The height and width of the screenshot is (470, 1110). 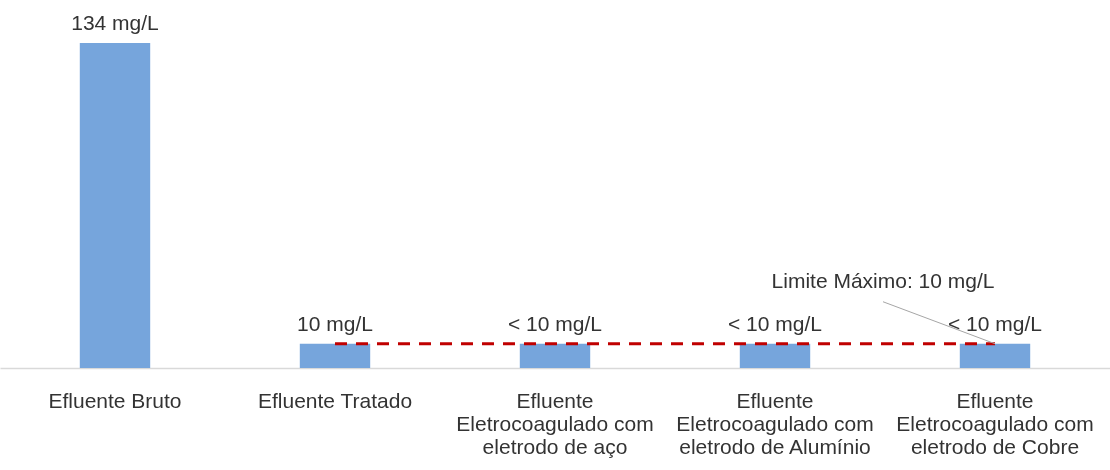 What do you see at coordinates (335, 400) in the screenshot?
I see `x-tick-label: Efluente Tratado` at bounding box center [335, 400].